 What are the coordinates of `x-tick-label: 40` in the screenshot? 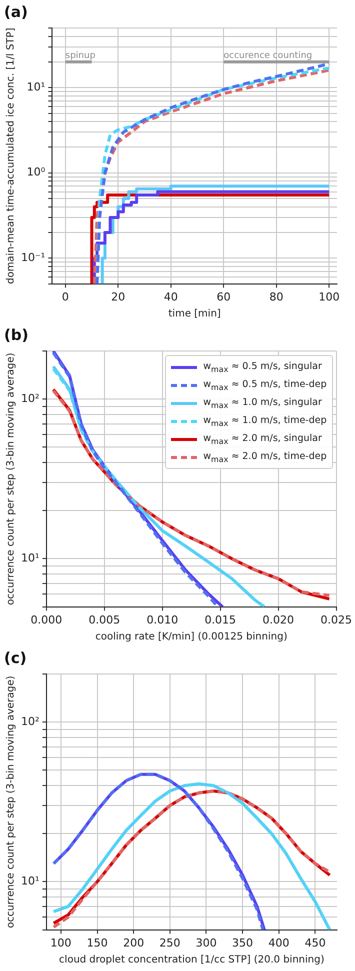 It's located at (171, 297).